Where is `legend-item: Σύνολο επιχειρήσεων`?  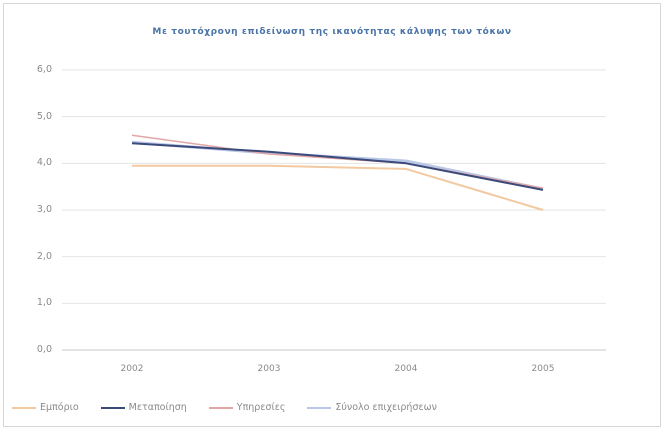 legend-item: Σύνολο επιχειρήσεων is located at coordinates (372, 407).